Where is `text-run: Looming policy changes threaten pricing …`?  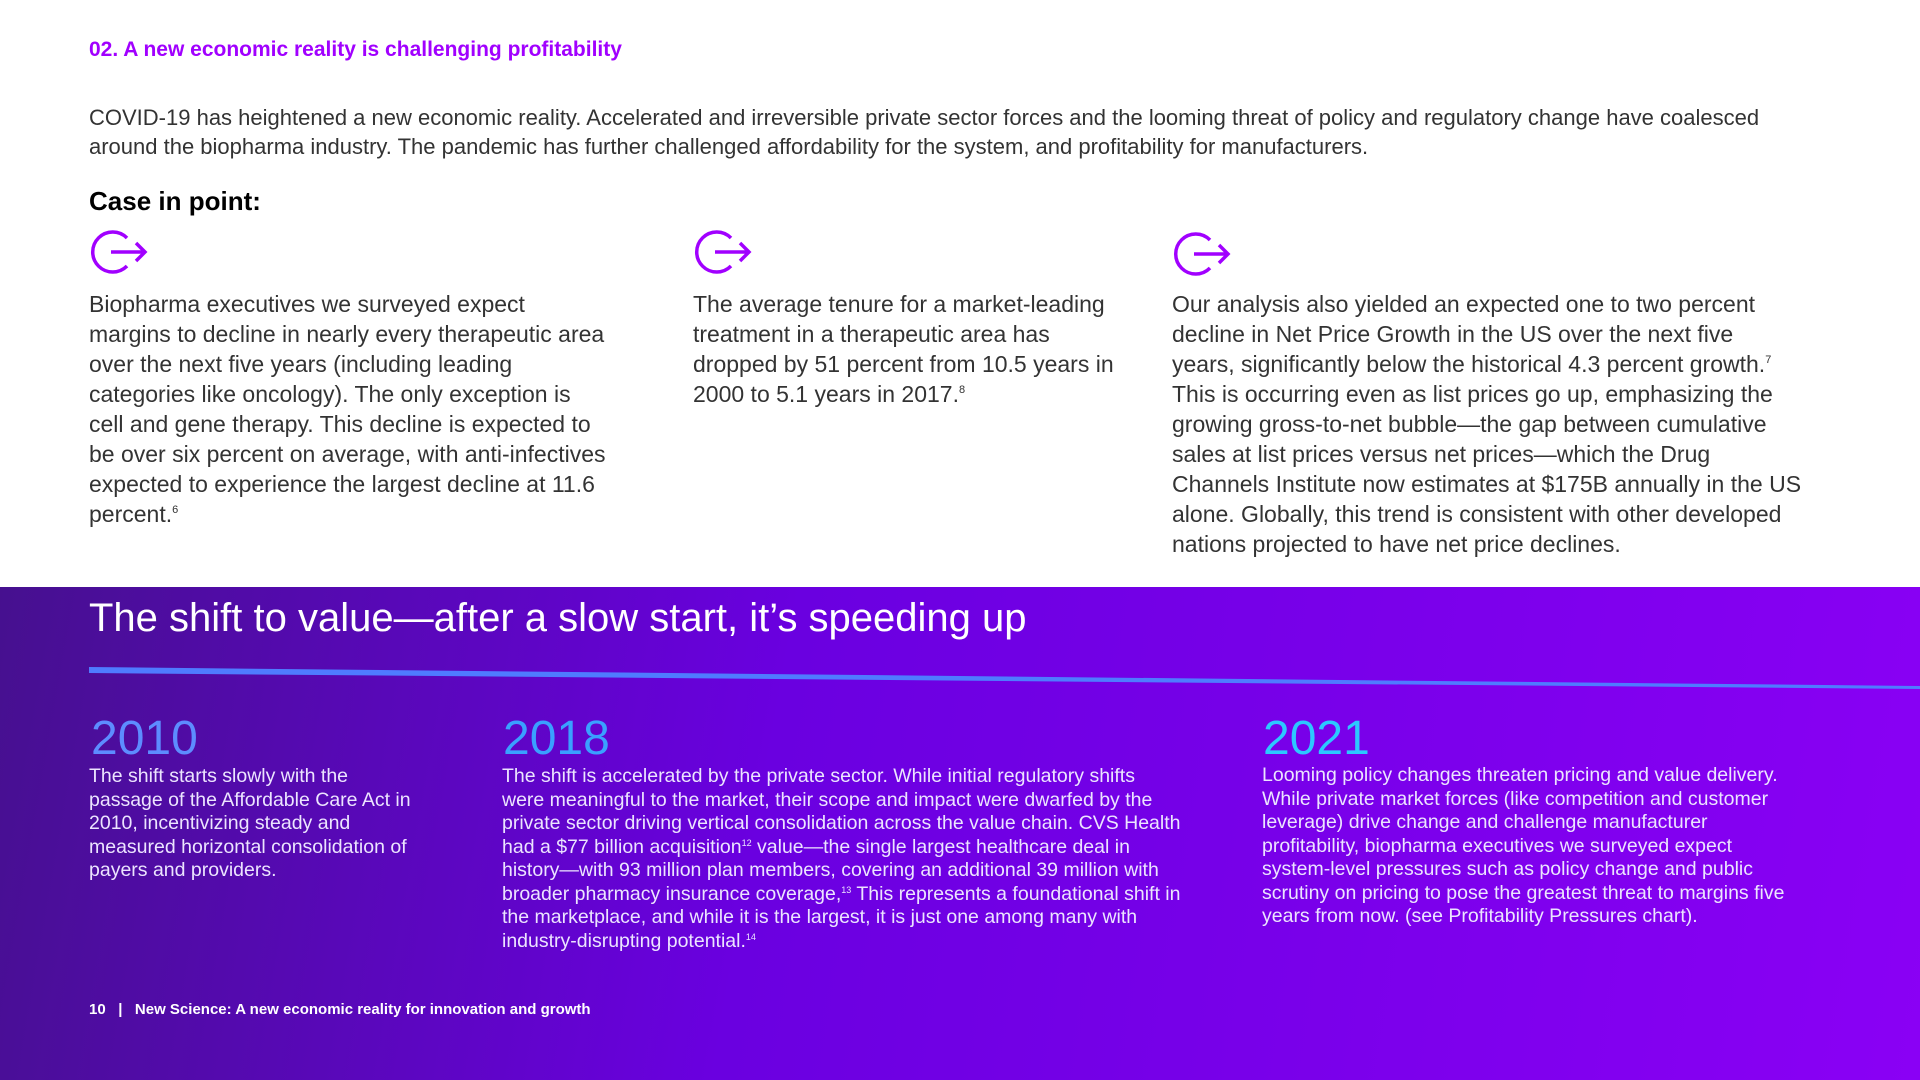 text-run: Looming policy changes threaten pricing … is located at coordinates (1523, 845).